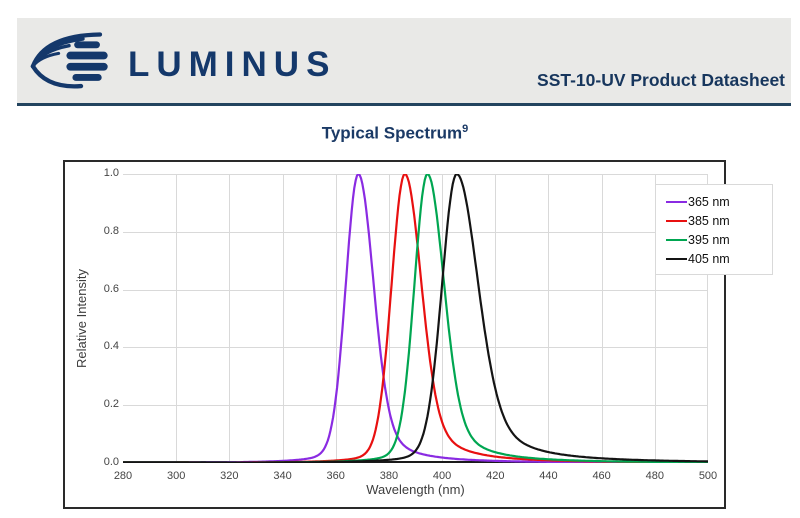  Describe the element at coordinates (654, 476) in the screenshot. I see `x-tick-label: 480` at that location.